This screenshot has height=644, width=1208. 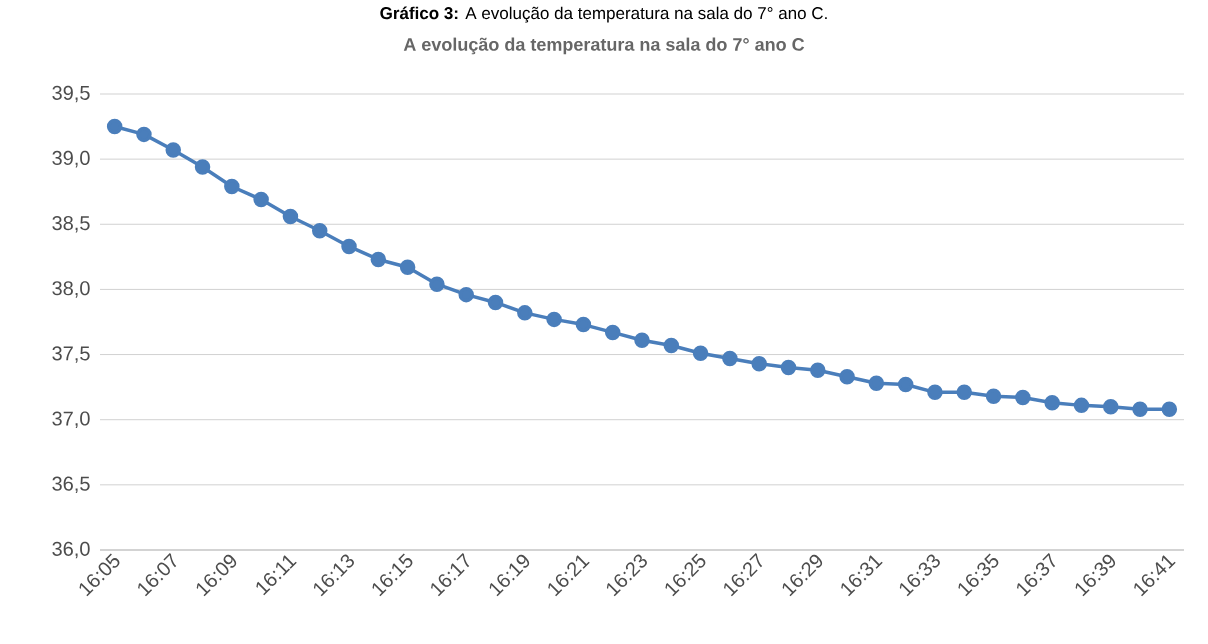 I want to click on y-tick-label: 37,5, so click(x=71, y=354).